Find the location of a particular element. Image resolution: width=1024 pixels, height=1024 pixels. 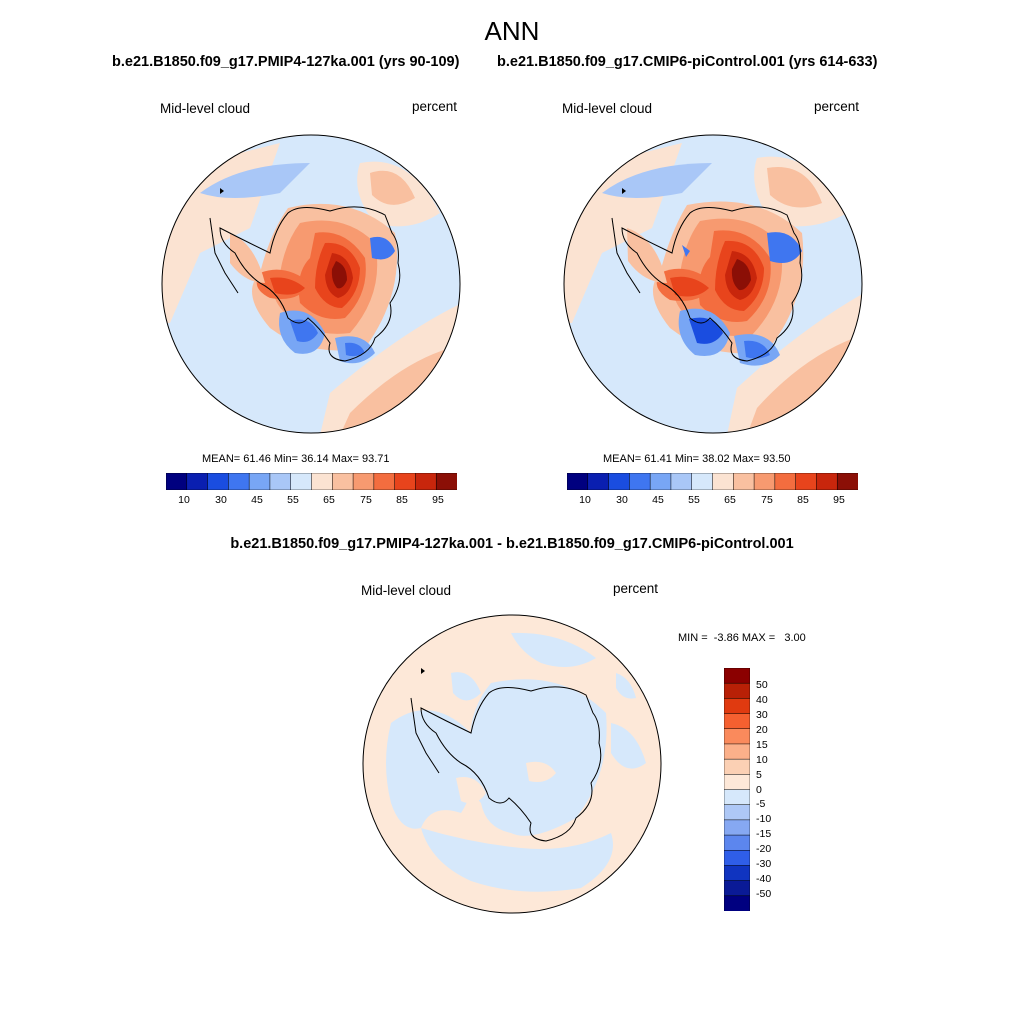

panel-2-variable: Mid-level cloud is located at coordinates (607, 108).